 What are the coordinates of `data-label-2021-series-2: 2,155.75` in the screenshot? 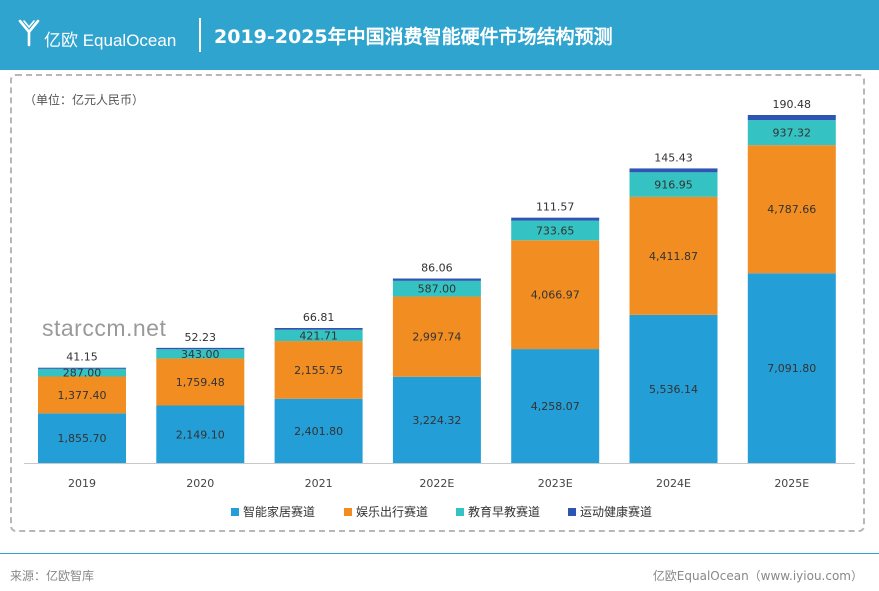 It's located at (318, 370).